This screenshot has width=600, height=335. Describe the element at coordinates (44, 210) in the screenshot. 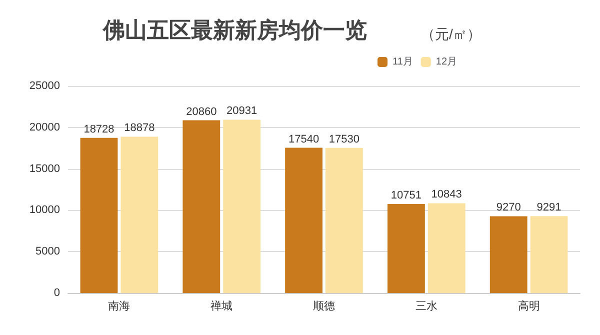

I see `y-tick-label: 10000` at that location.